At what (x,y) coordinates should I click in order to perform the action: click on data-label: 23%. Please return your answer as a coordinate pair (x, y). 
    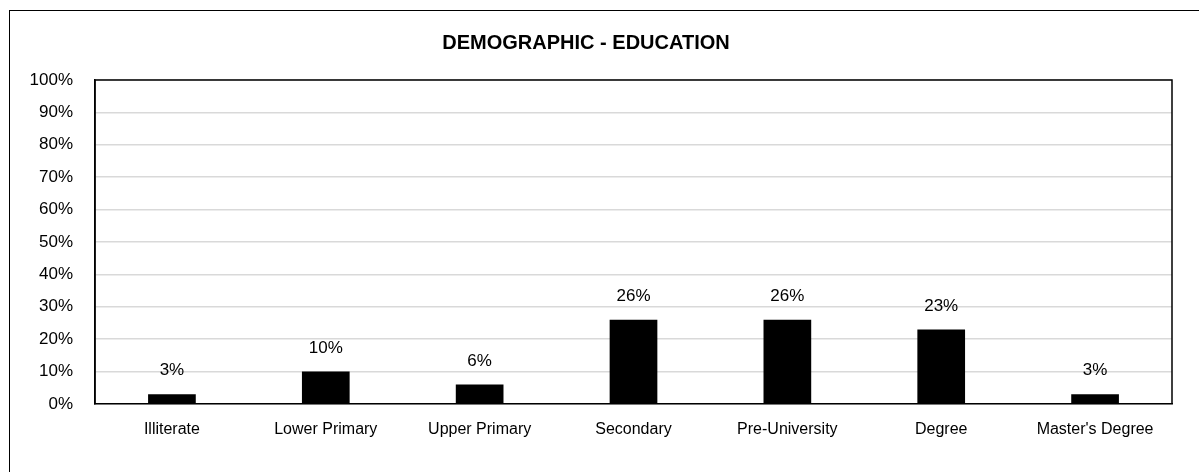
    Looking at the image, I should click on (941, 305).